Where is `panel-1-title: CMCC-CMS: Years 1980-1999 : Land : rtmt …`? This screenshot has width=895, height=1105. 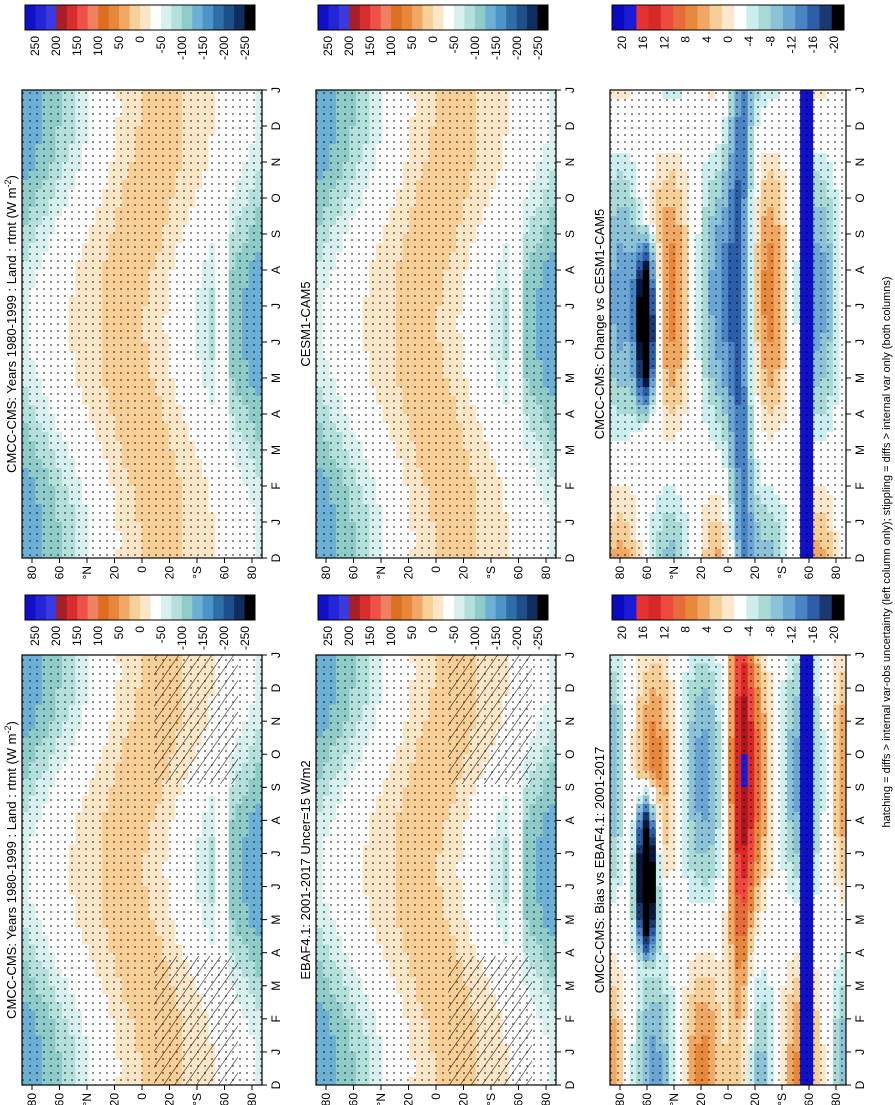
panel-1-title: CMCC-CMS: Years 1980-1999 : Land : rtmt … is located at coordinates (11, 870).